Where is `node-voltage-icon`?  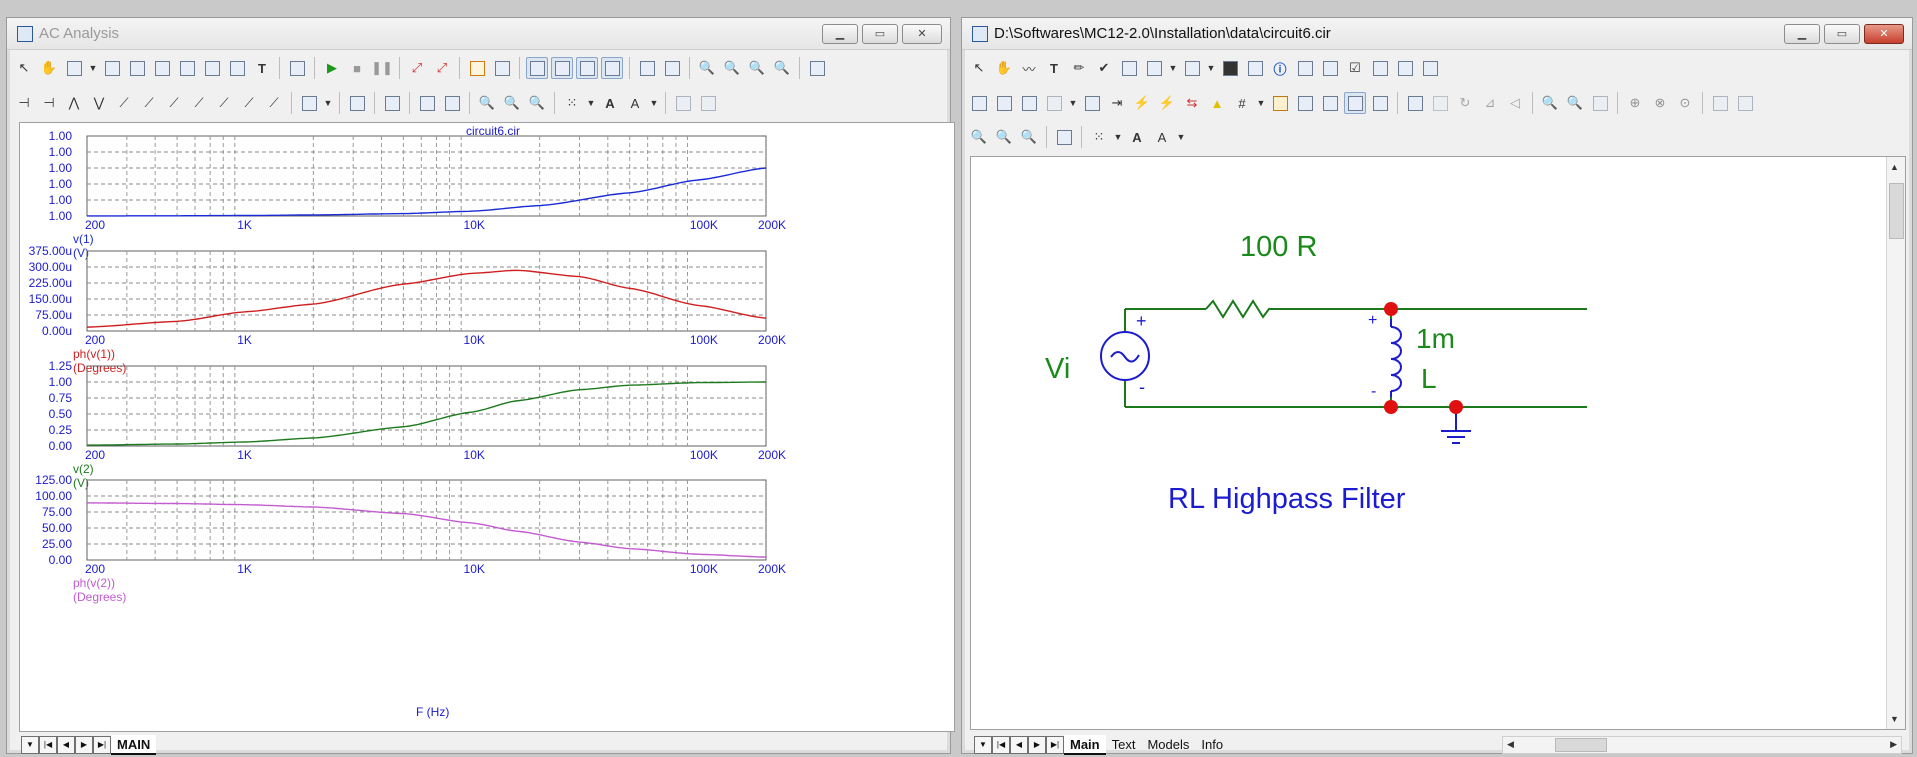 node-voltage-icon is located at coordinates (1092, 103).